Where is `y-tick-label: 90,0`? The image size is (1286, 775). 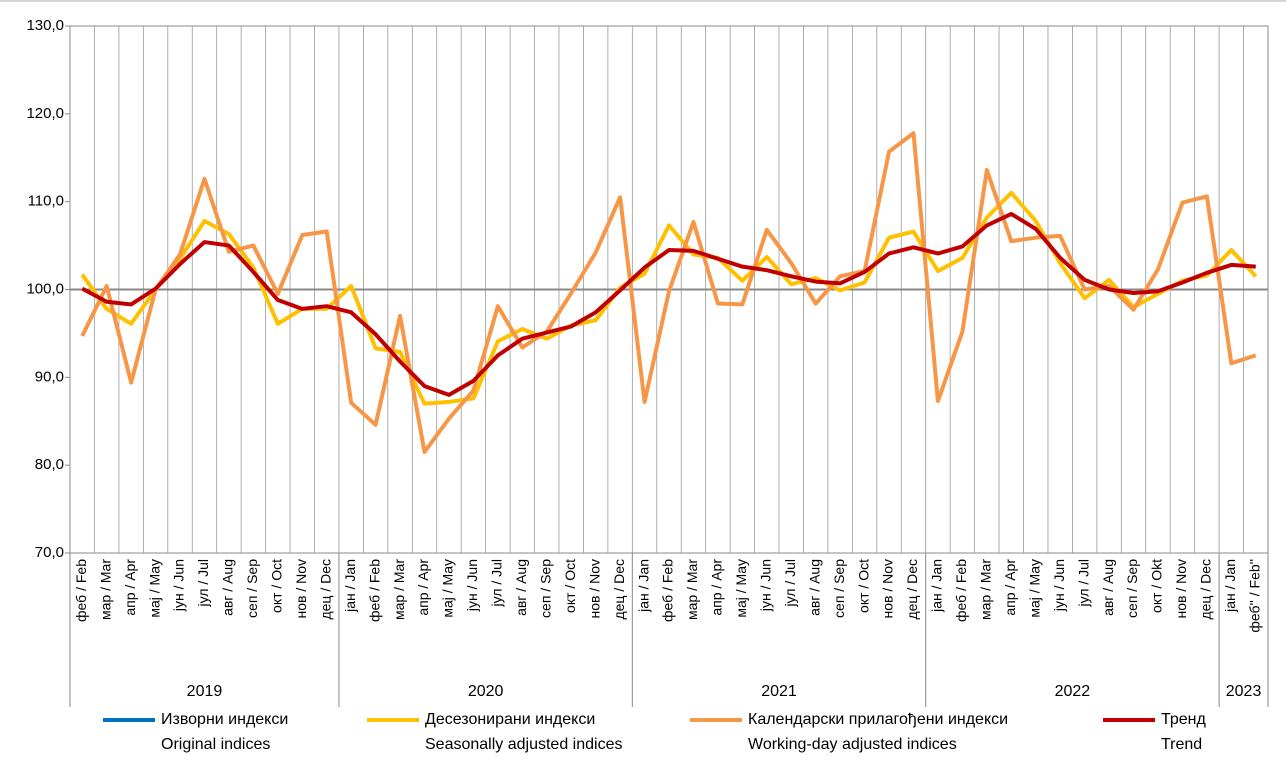 y-tick-label: 90,0 is located at coordinates (49, 376).